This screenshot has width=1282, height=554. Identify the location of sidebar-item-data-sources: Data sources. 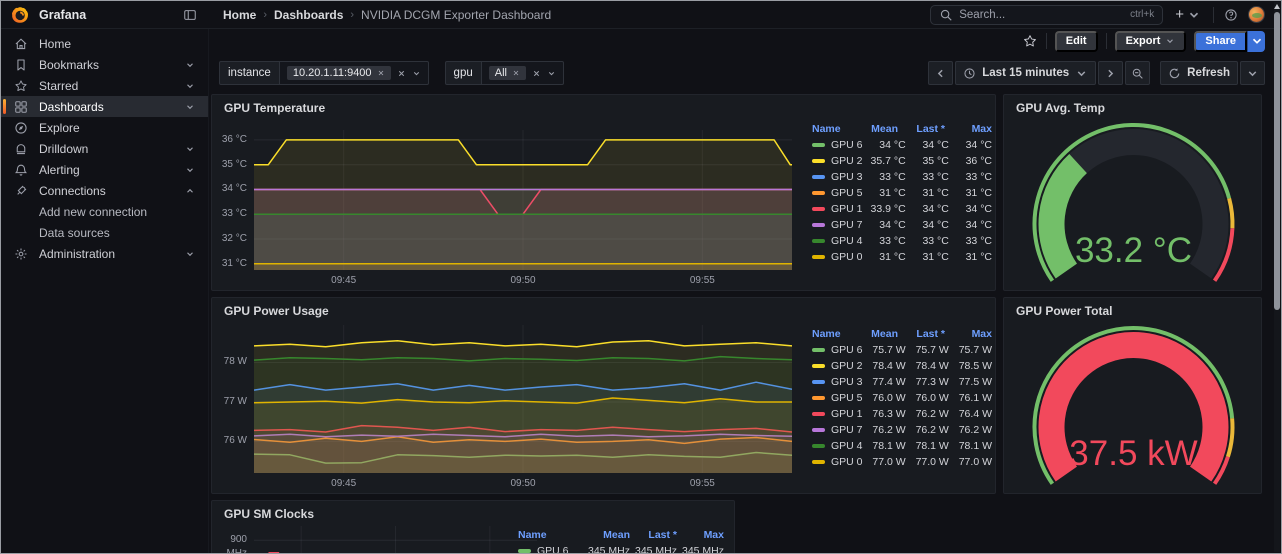
(104, 232).